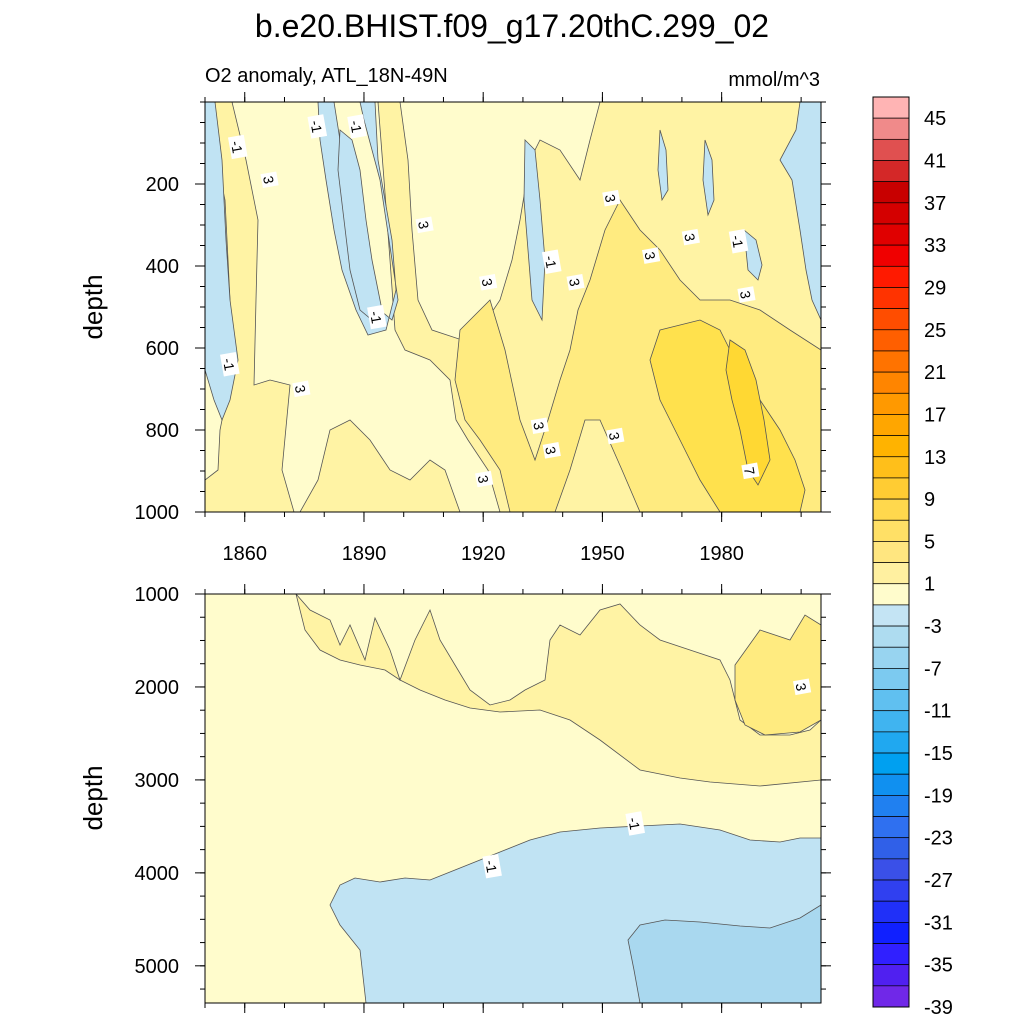  Describe the element at coordinates (157, 967) in the screenshot. I see `y-tick-label: 5000` at that location.